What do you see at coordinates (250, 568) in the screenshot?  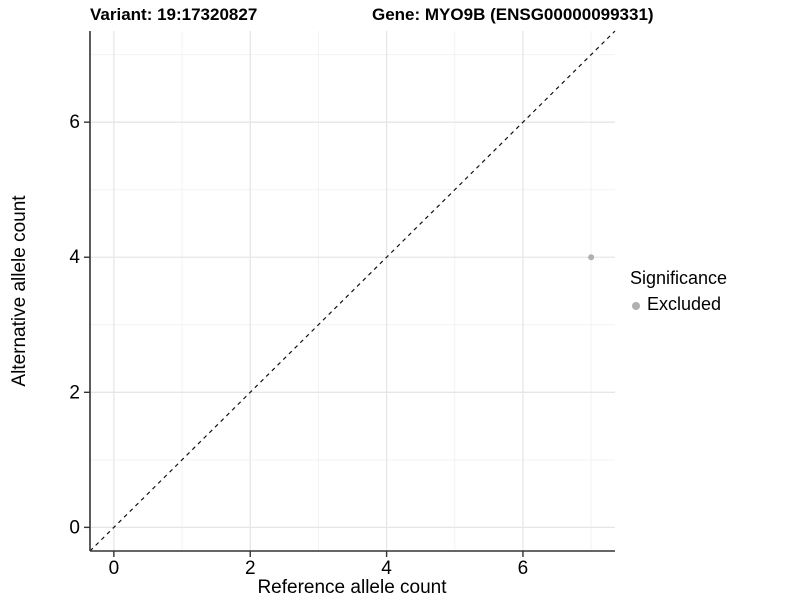 I see `x-tick-label: 2` at bounding box center [250, 568].